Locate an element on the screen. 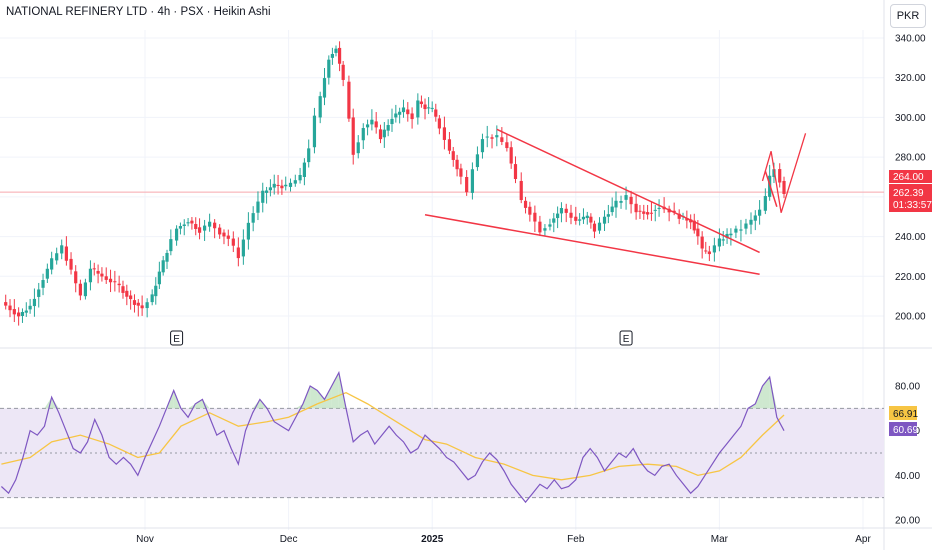 This screenshot has width=932, height=550. rsi-ma-badge: 66.91 is located at coordinates (903, 413).